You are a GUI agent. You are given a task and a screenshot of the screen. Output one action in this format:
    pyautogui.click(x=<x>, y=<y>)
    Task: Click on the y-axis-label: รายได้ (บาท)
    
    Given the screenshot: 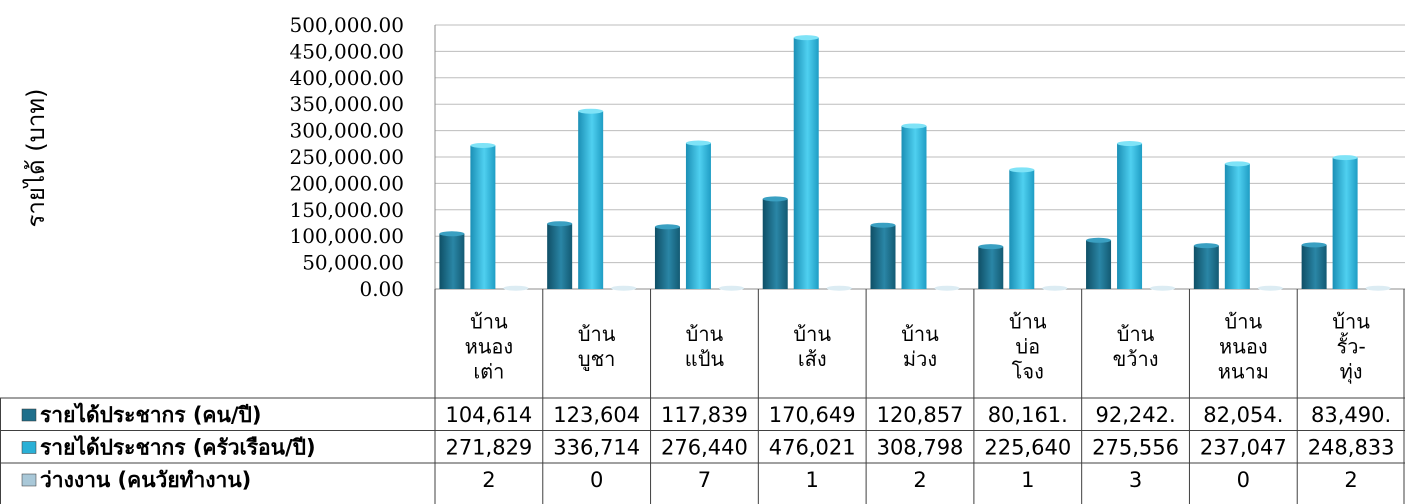 What is the action you would take?
    pyautogui.click(x=36, y=158)
    